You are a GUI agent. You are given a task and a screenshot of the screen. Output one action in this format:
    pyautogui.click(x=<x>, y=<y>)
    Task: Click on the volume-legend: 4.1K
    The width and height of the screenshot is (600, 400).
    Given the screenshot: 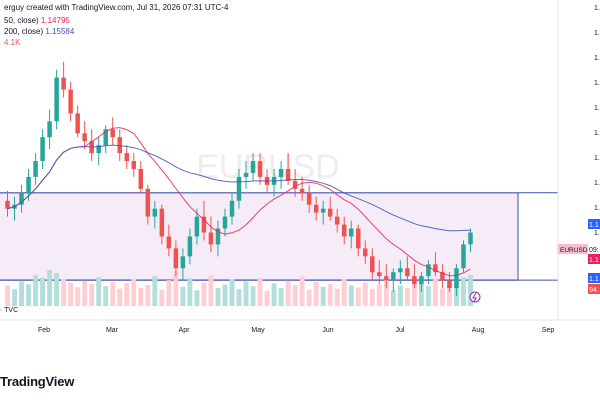 What is the action you would take?
    pyautogui.click(x=12, y=42)
    